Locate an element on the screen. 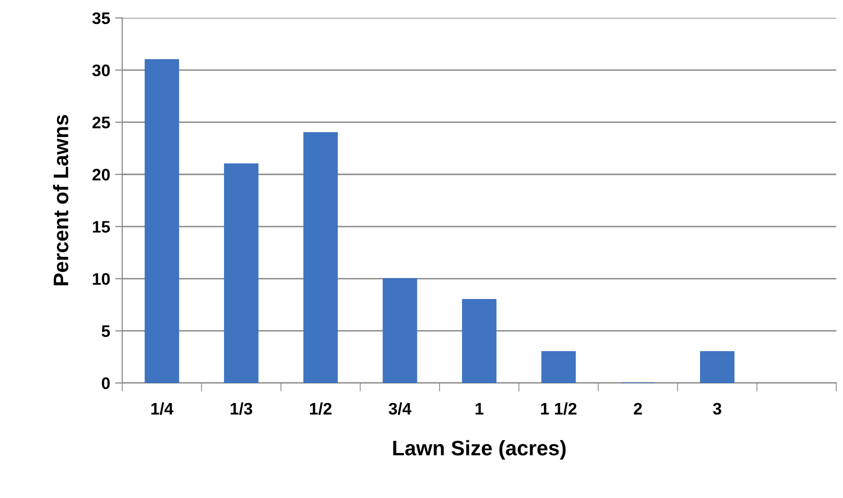 Image resolution: width=843 pixels, height=498 pixels. y-tick-label: 10 is located at coordinates (101, 279).